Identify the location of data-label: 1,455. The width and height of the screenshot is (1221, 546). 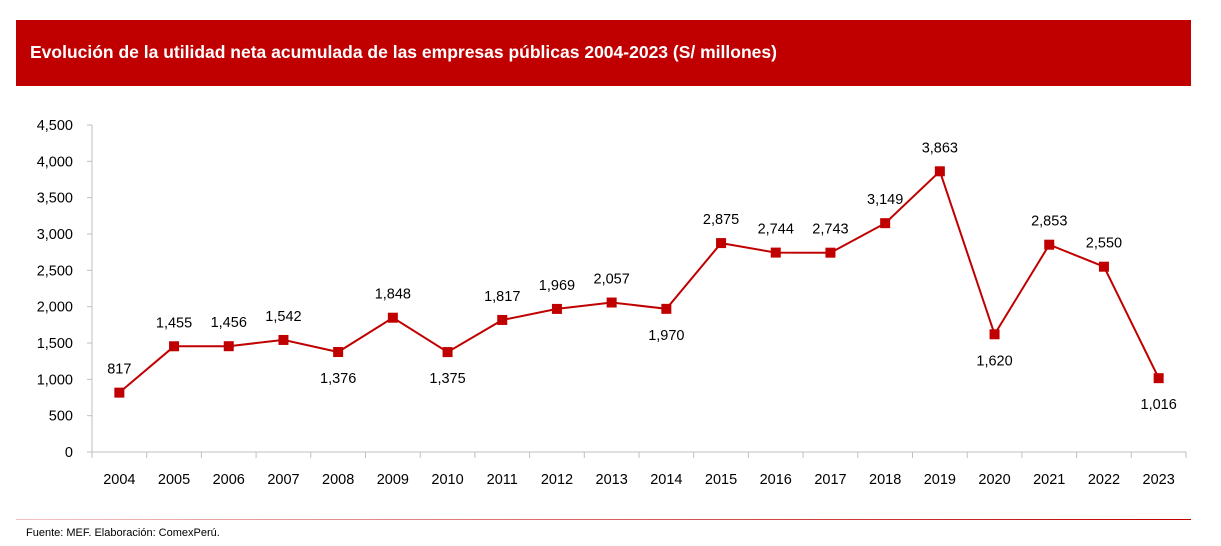
(174, 323).